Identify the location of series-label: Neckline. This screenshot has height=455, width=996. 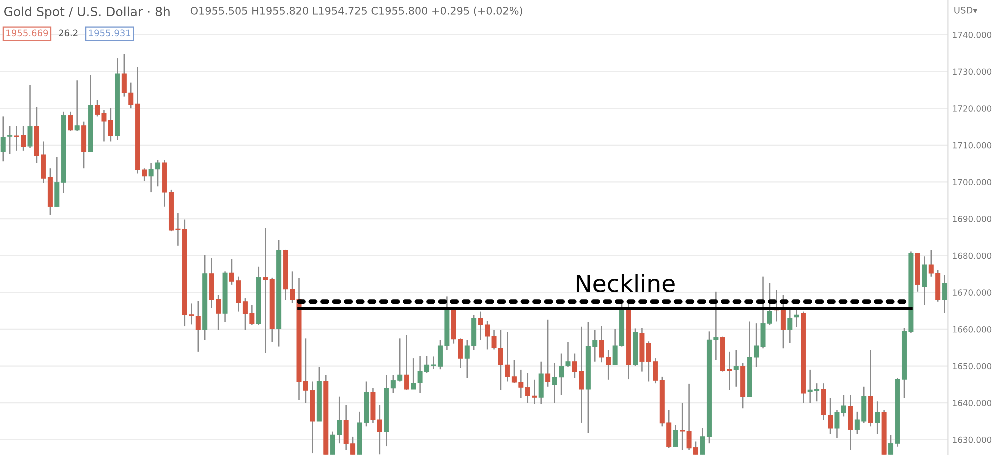
(625, 283).